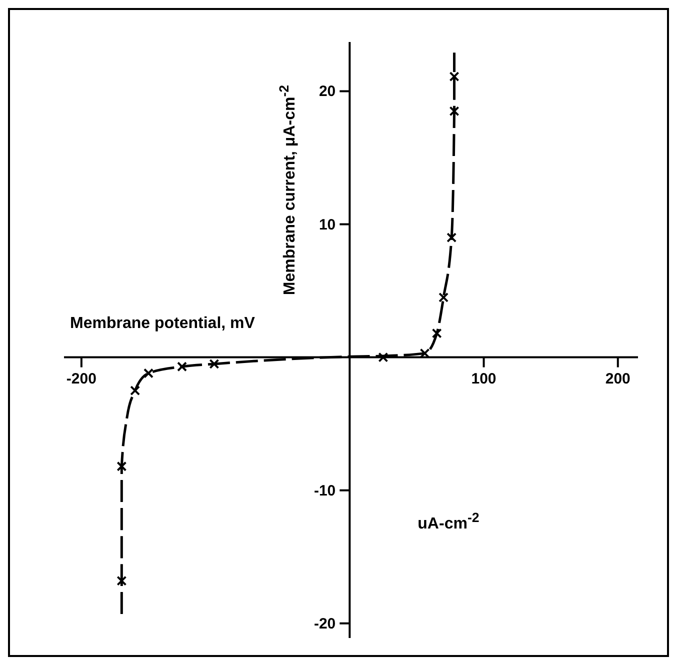  I want to click on y-tick-label: 20, so click(327, 91).